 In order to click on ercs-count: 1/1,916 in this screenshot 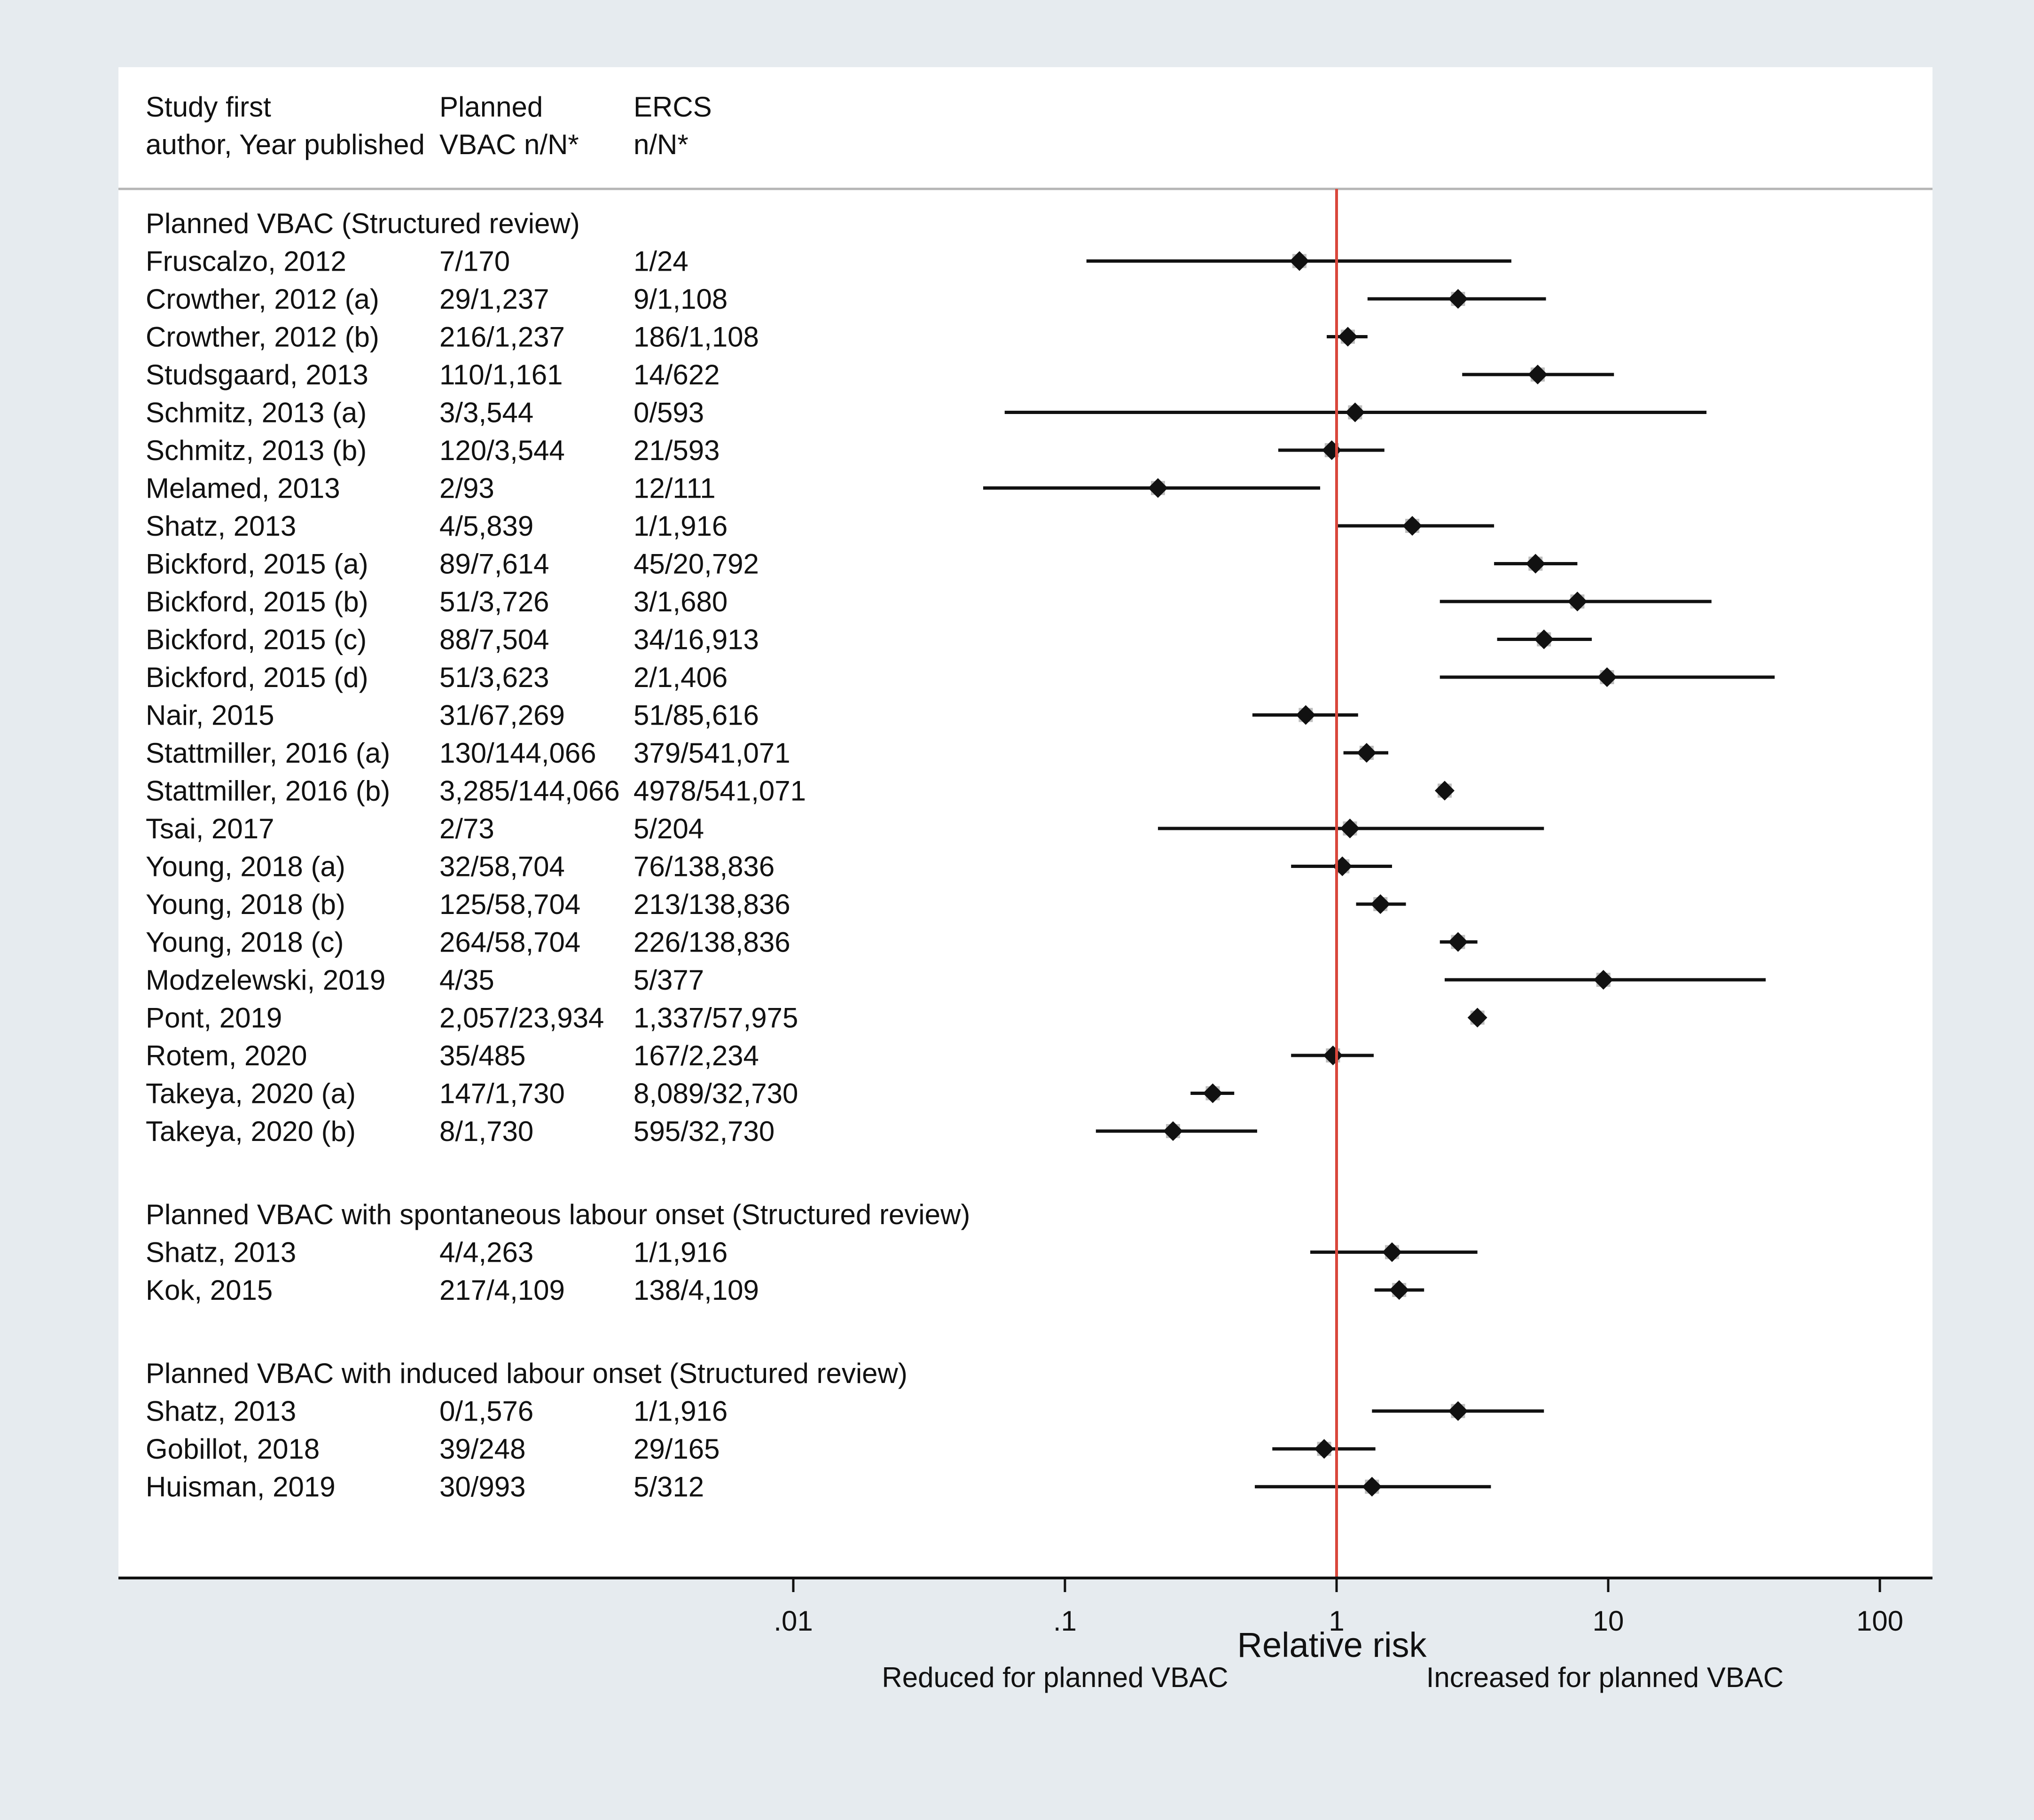, I will do `click(681, 1411)`.